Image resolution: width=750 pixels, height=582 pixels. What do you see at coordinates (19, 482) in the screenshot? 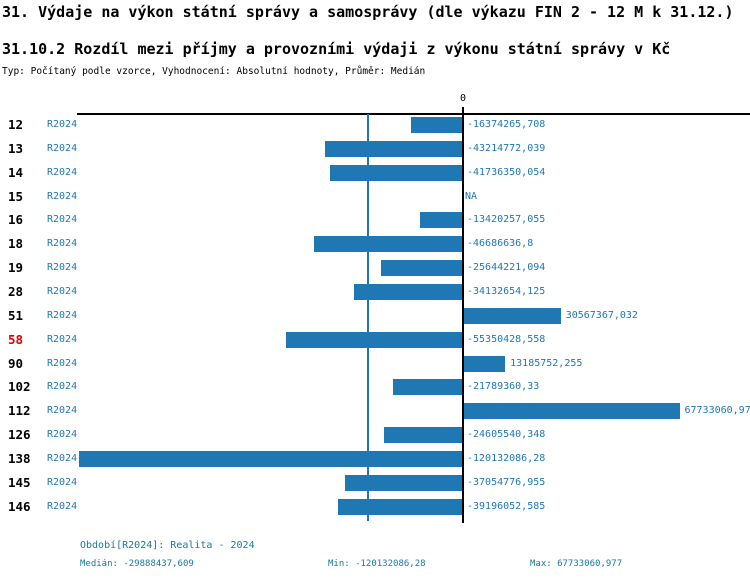
I see `row-number: 145` at bounding box center [19, 482].